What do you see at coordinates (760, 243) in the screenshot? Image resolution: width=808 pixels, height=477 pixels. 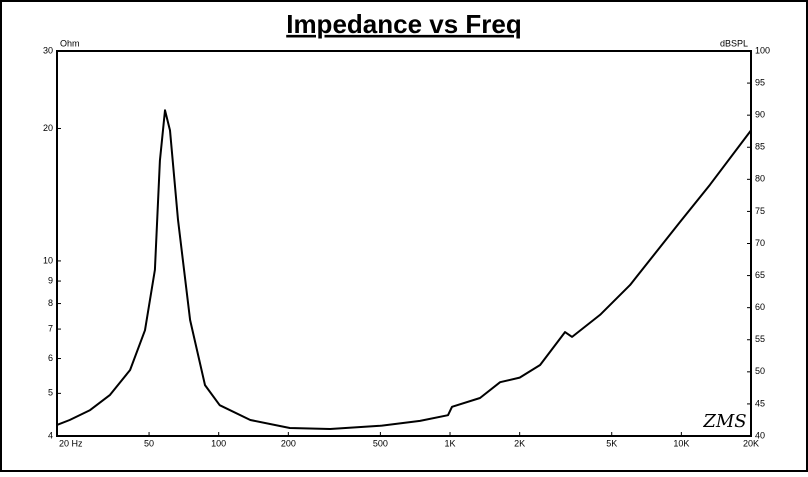 I see `y2-tick-label: 70` at bounding box center [760, 243].